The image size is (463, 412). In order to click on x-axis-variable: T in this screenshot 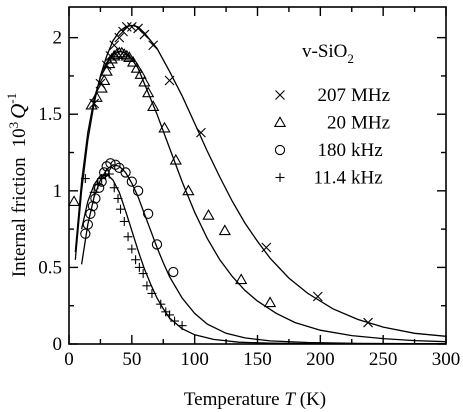, I will do `click(290, 399)`.